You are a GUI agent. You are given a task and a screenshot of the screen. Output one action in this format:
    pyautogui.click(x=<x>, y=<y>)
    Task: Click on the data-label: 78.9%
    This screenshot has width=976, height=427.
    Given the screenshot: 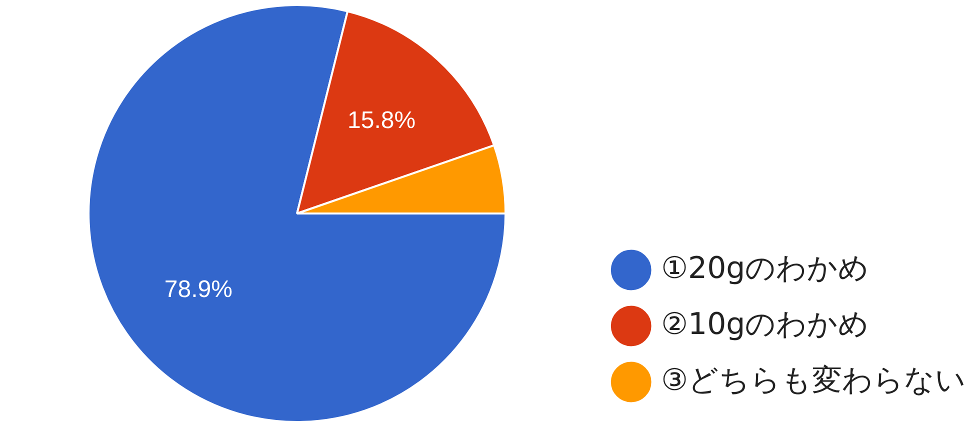 What is the action you would take?
    pyautogui.click(x=198, y=290)
    